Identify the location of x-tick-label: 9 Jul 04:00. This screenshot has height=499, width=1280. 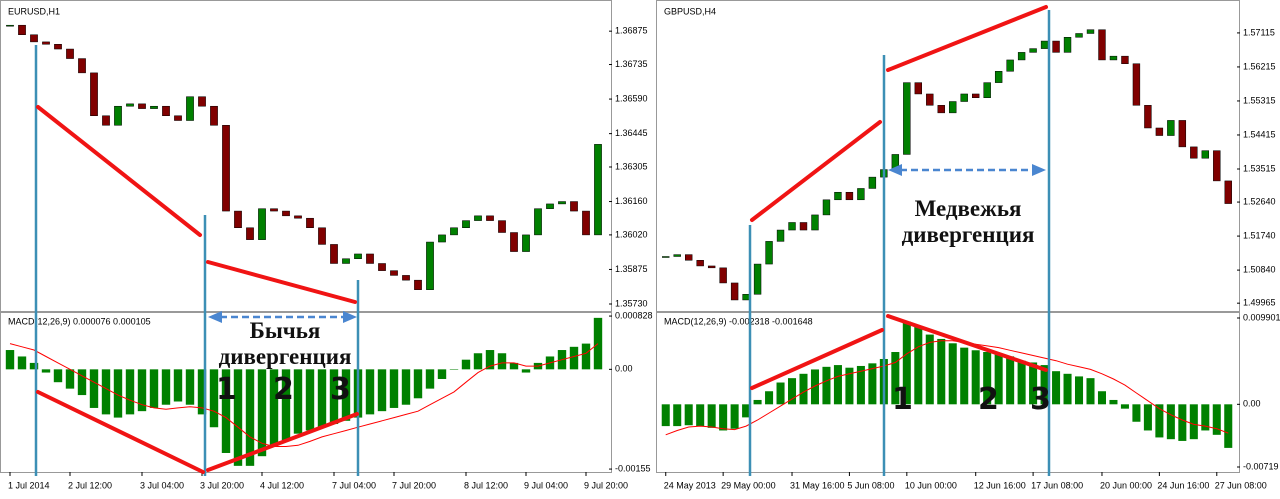
(546, 485).